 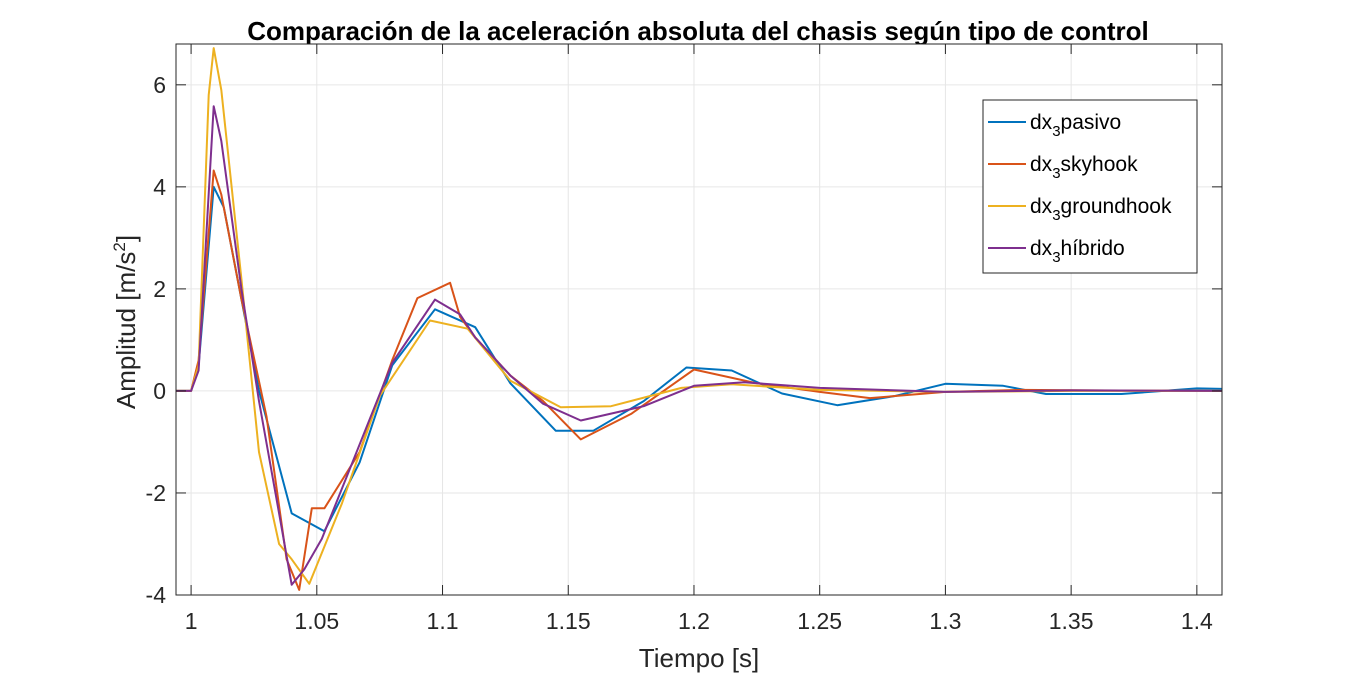 What do you see at coordinates (1071, 621) in the screenshot?
I see `x-tick-label: 1.35` at bounding box center [1071, 621].